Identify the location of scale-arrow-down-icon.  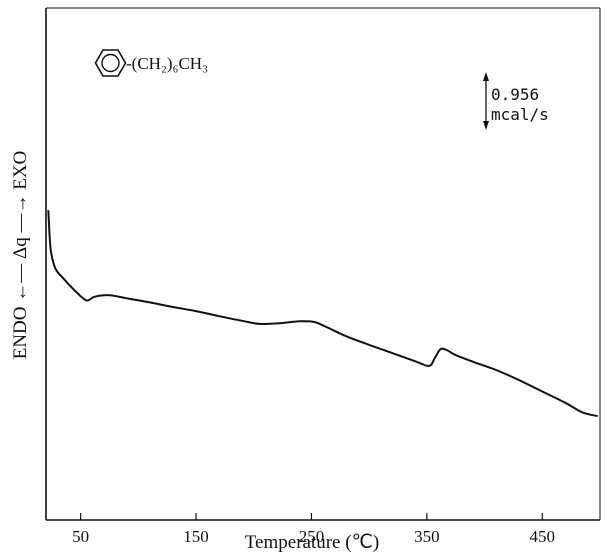
(486, 125).